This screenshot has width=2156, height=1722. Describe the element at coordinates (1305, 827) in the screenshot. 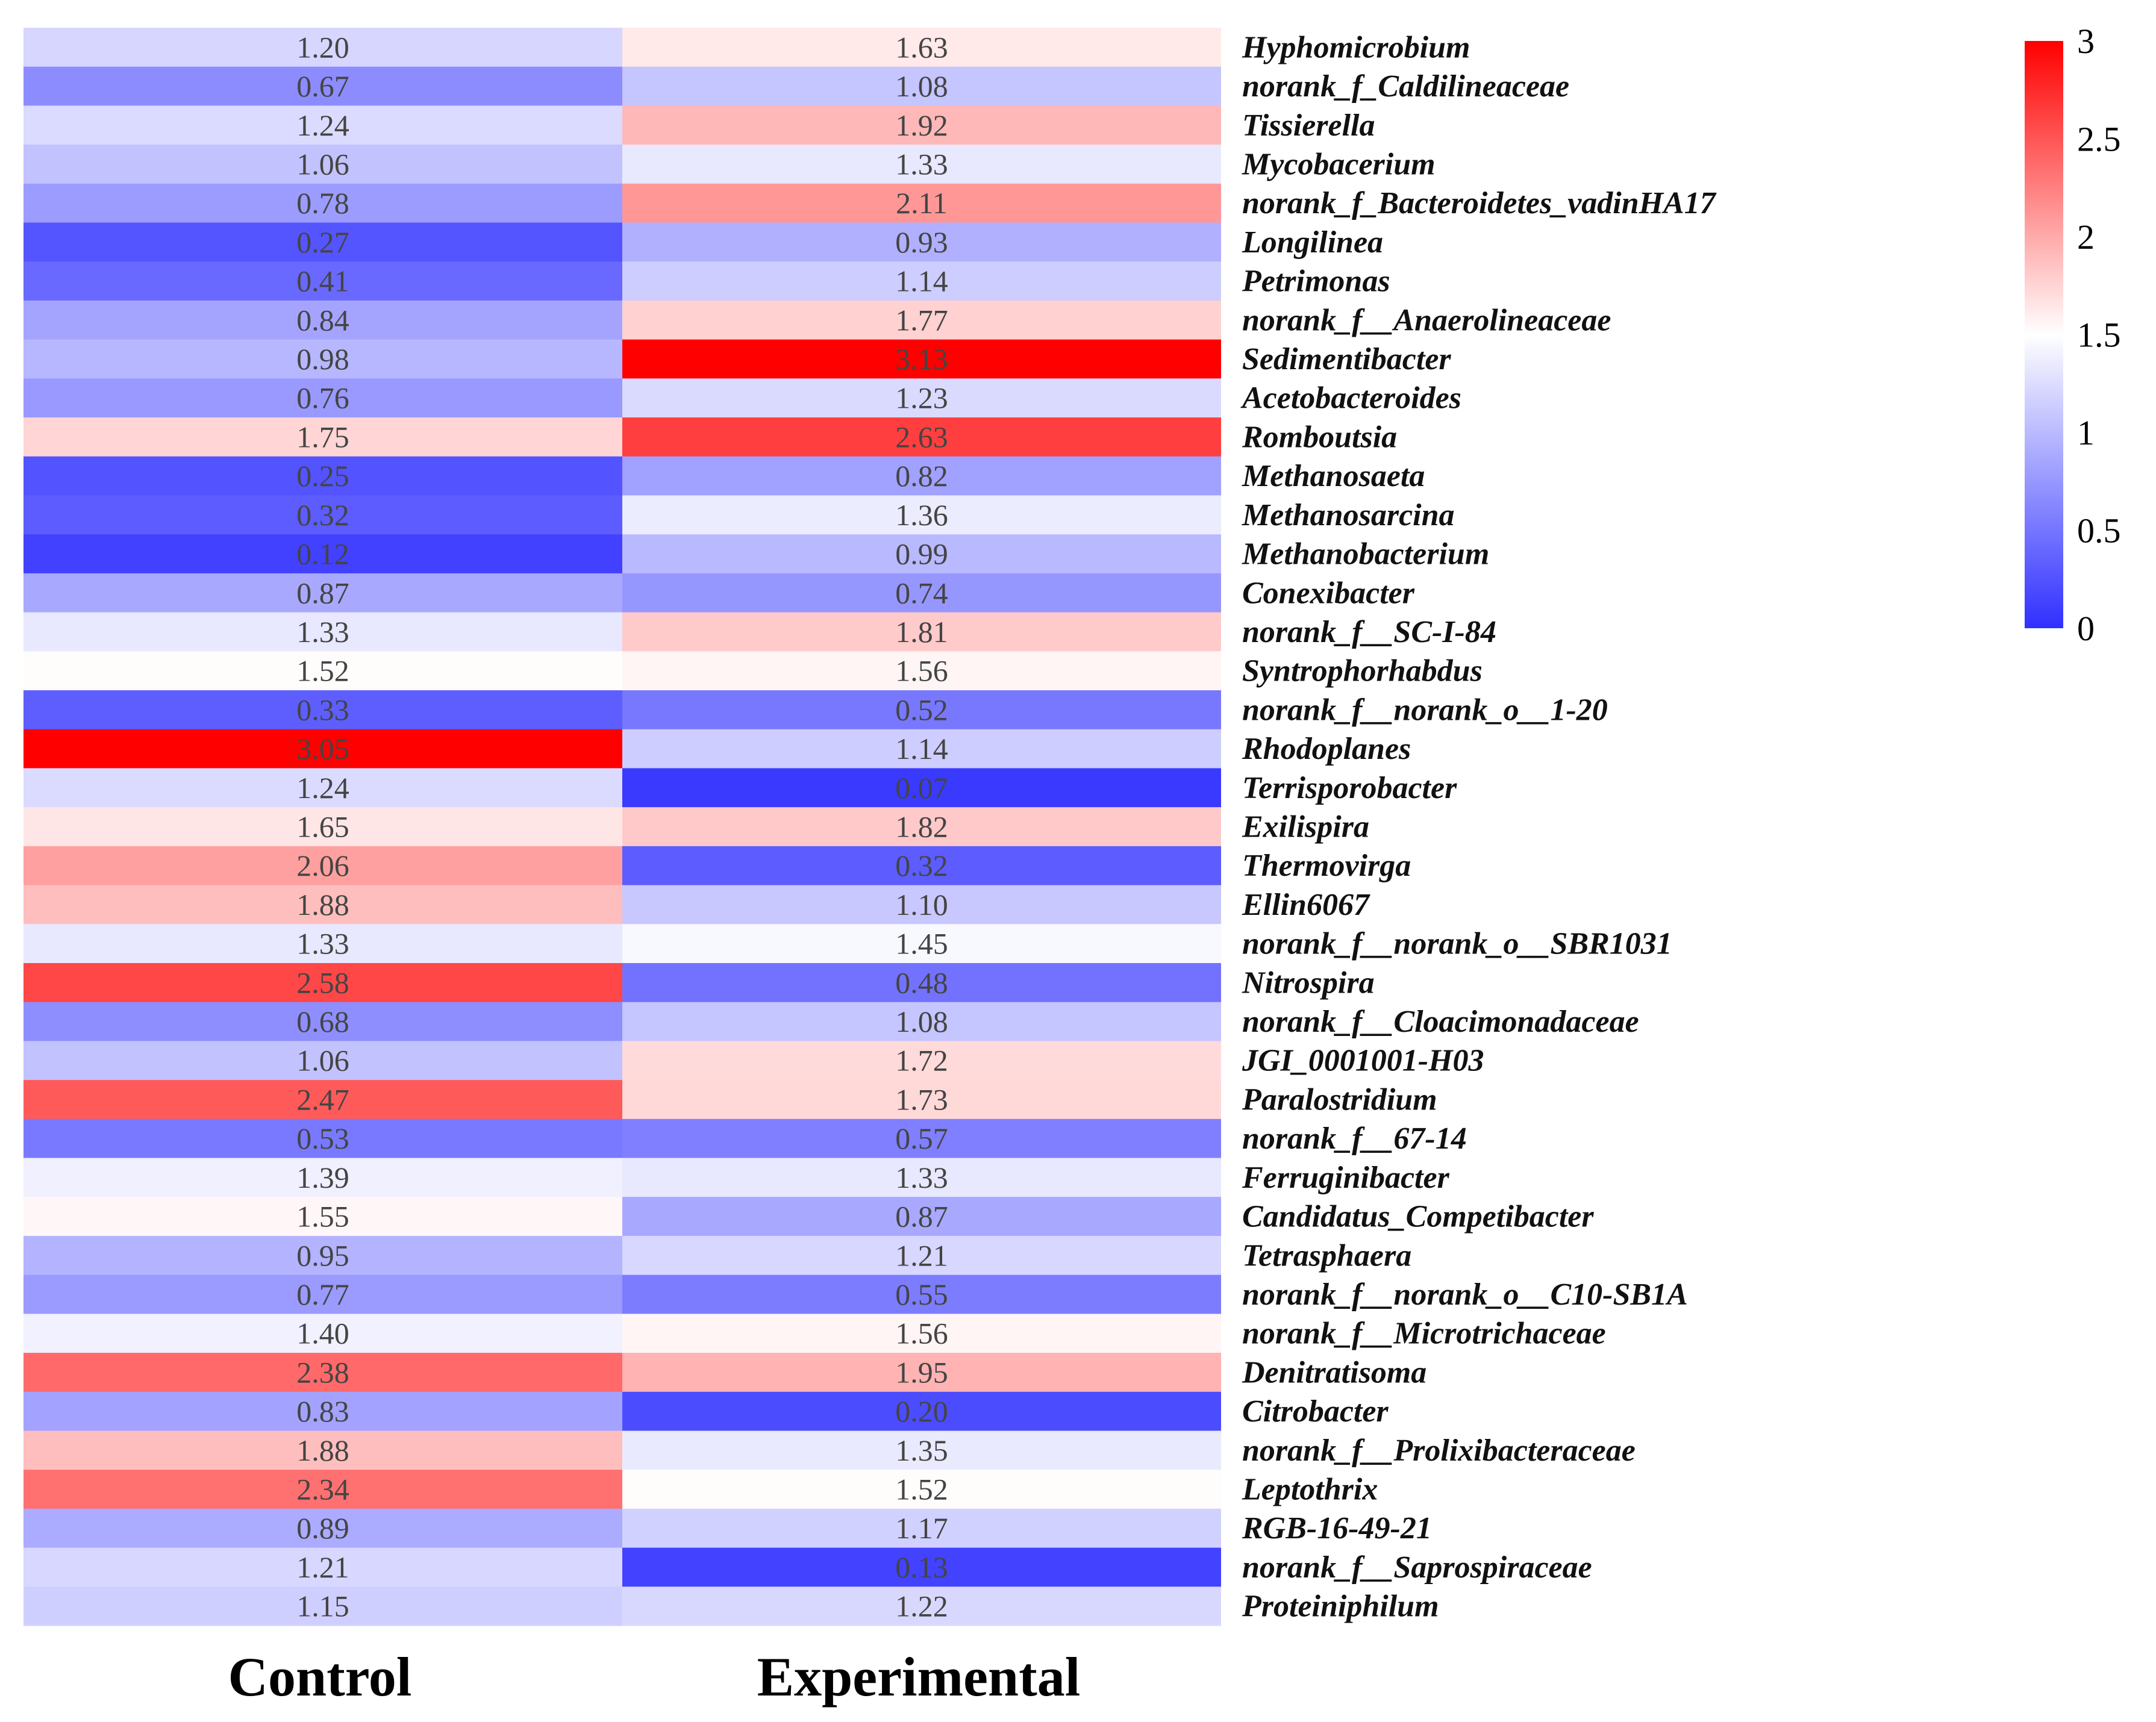

I see `row-label: Exilispira` at that location.